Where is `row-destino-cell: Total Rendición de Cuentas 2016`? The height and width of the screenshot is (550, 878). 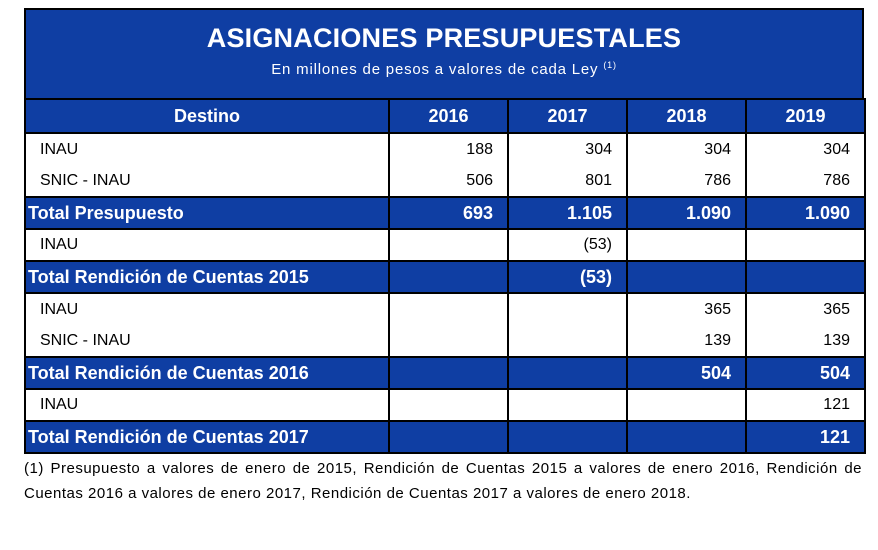 row-destino-cell: Total Rendición de Cuentas 2016 is located at coordinates (207, 373).